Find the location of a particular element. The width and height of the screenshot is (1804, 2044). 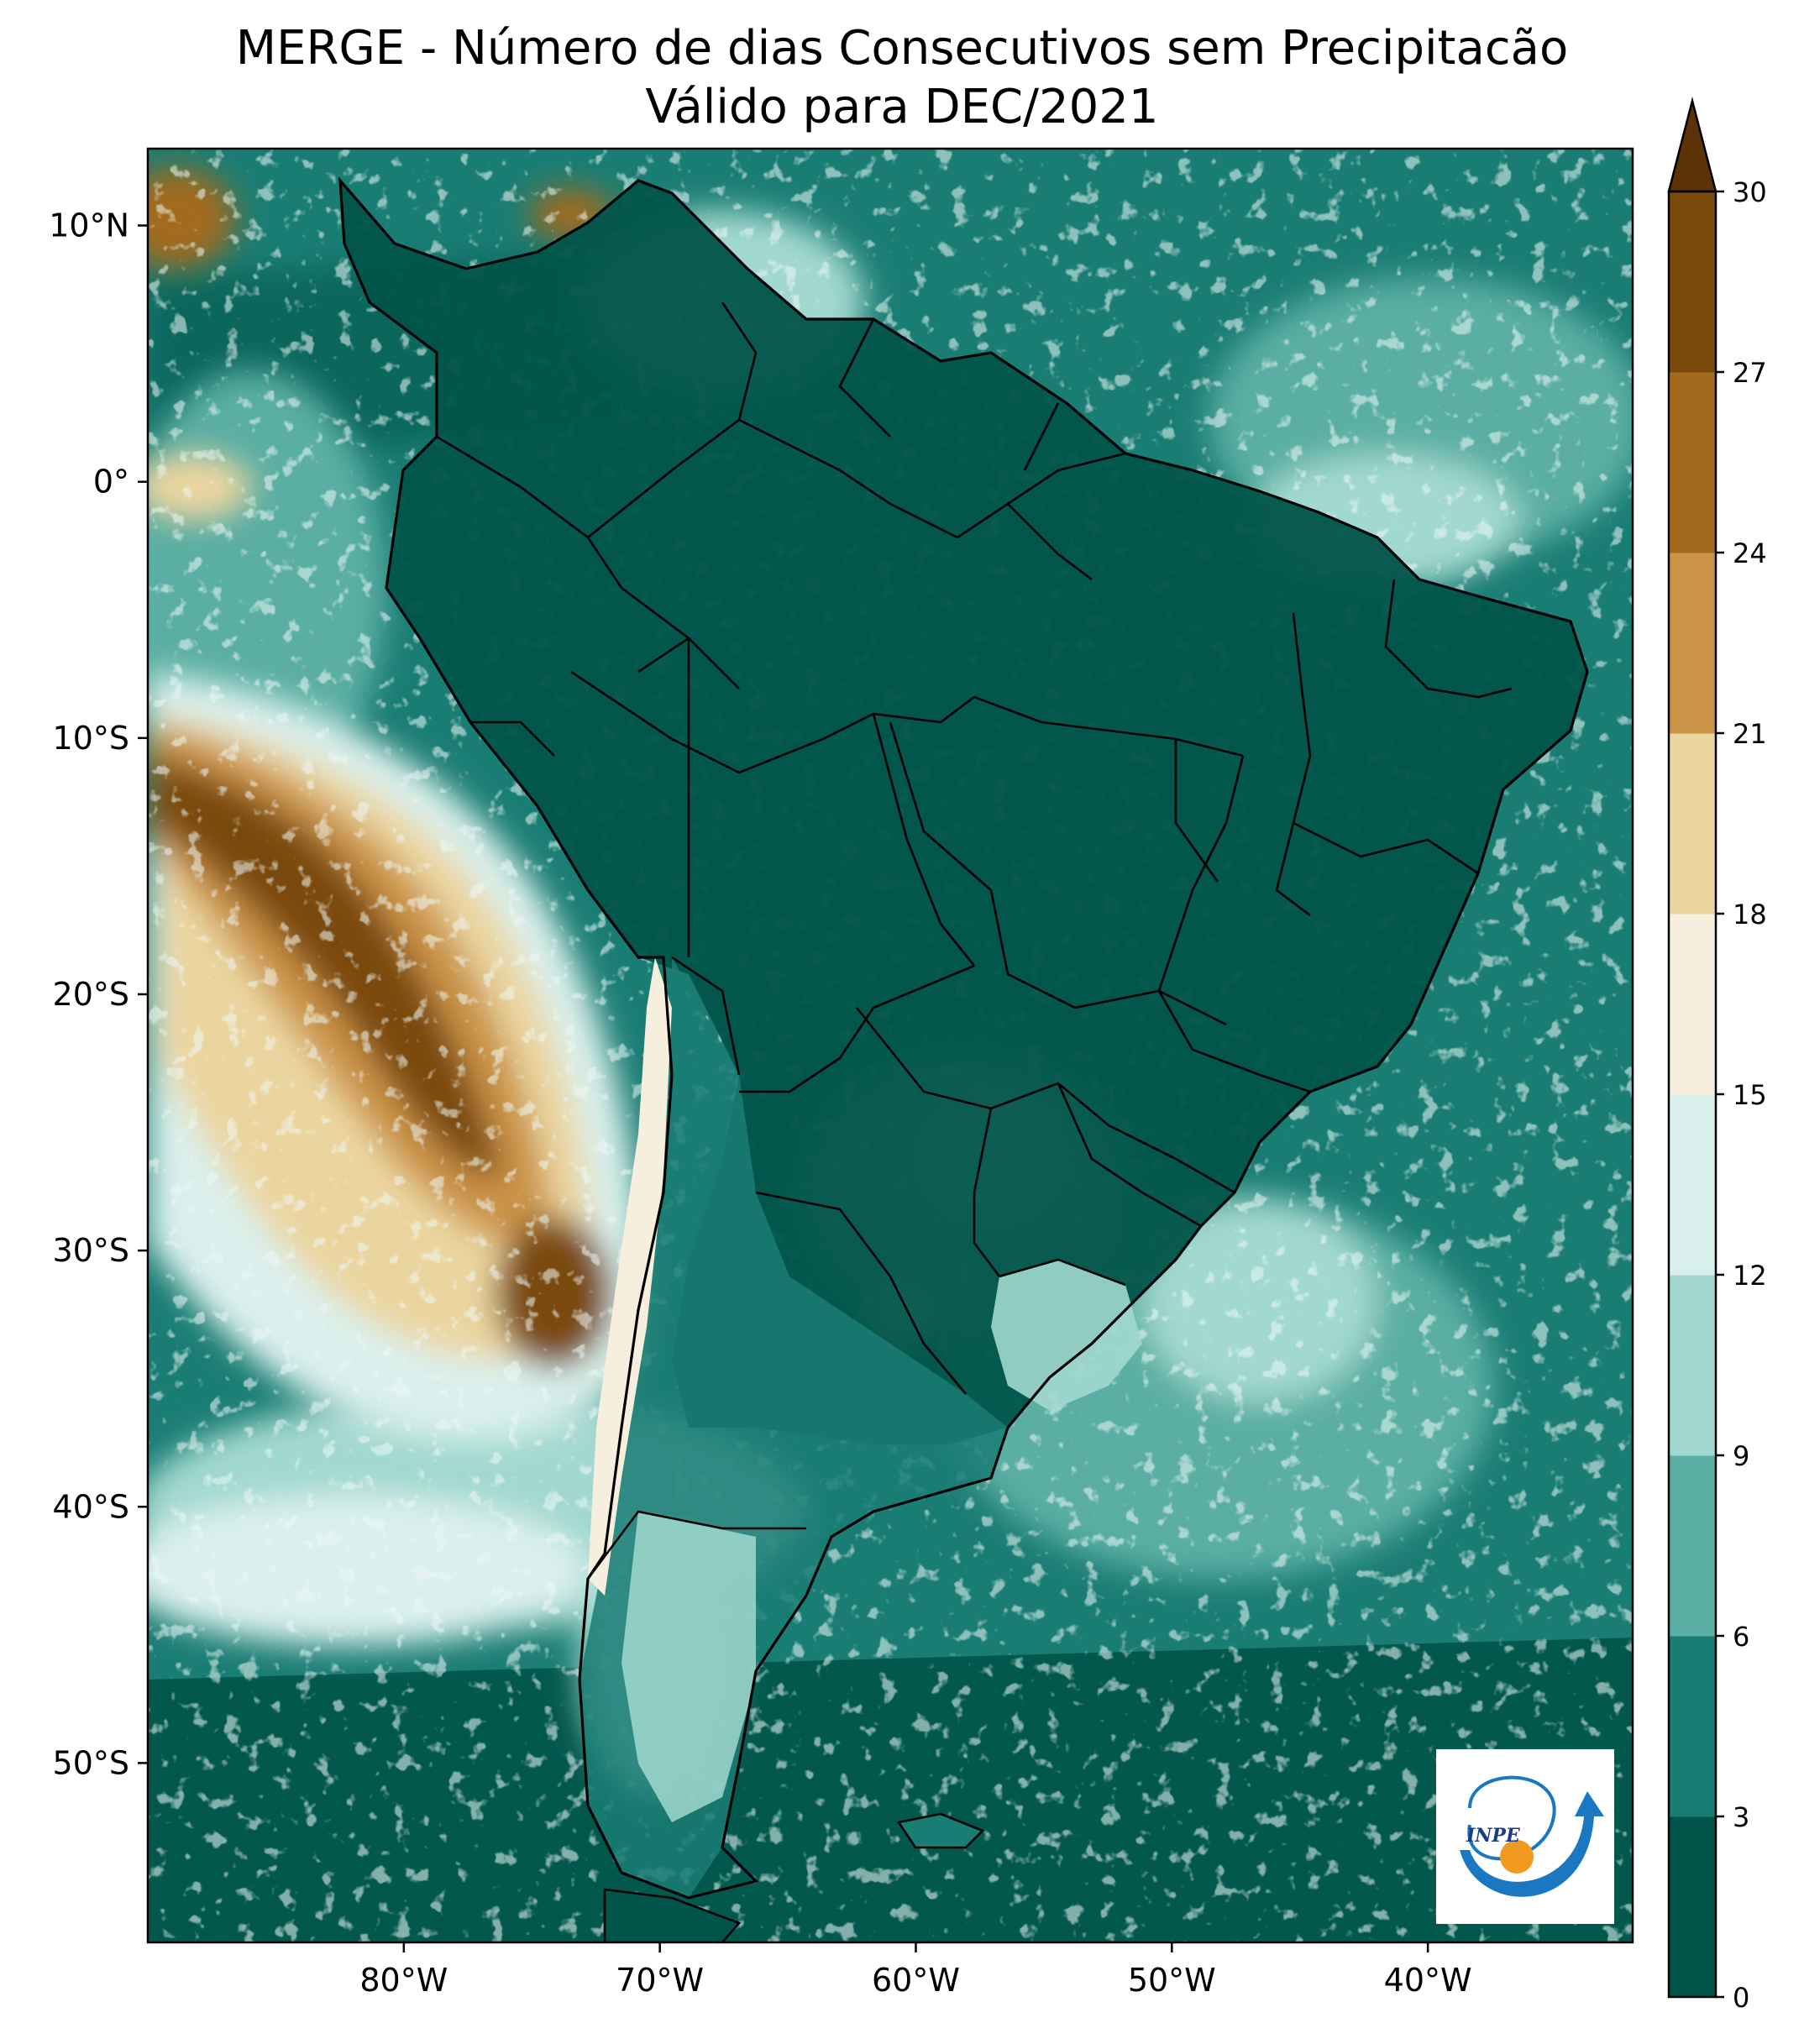

lat-tick-label: 40°S is located at coordinates (91, 1506).